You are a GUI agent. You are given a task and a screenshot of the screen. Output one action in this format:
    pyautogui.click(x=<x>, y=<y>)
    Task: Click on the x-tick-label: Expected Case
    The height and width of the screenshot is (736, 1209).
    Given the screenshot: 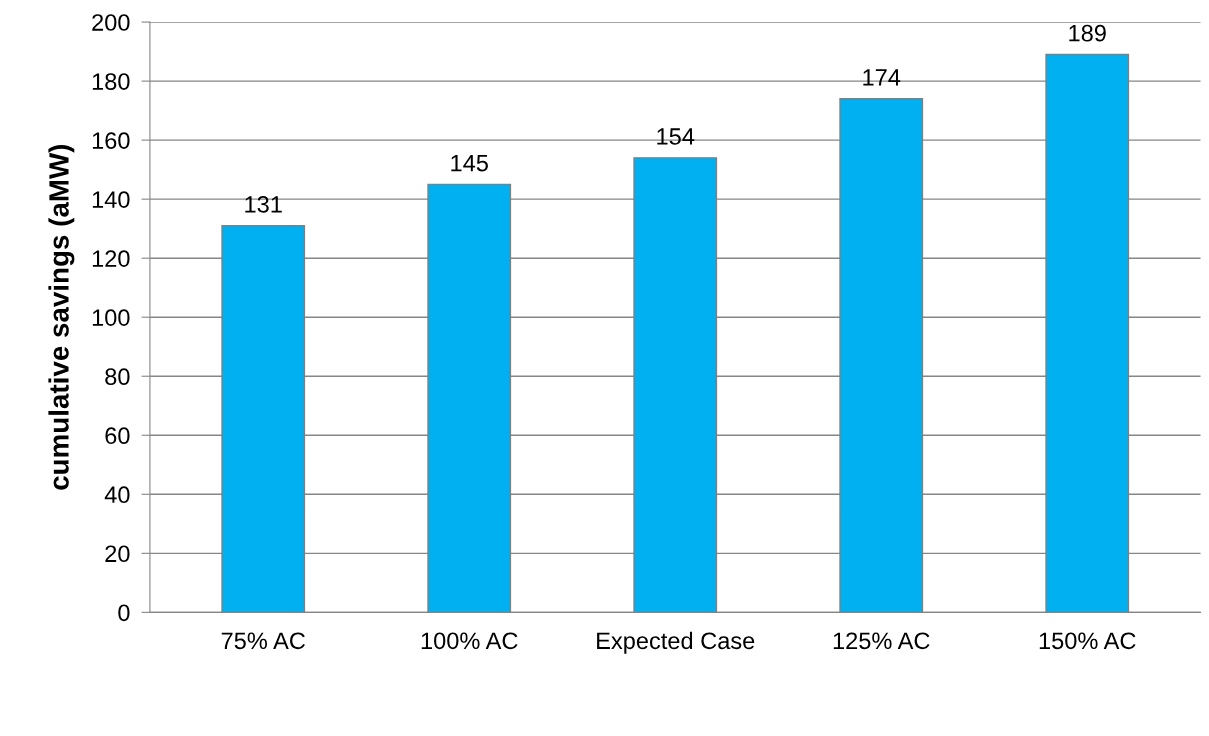 What is the action you would take?
    pyautogui.click(x=676, y=642)
    